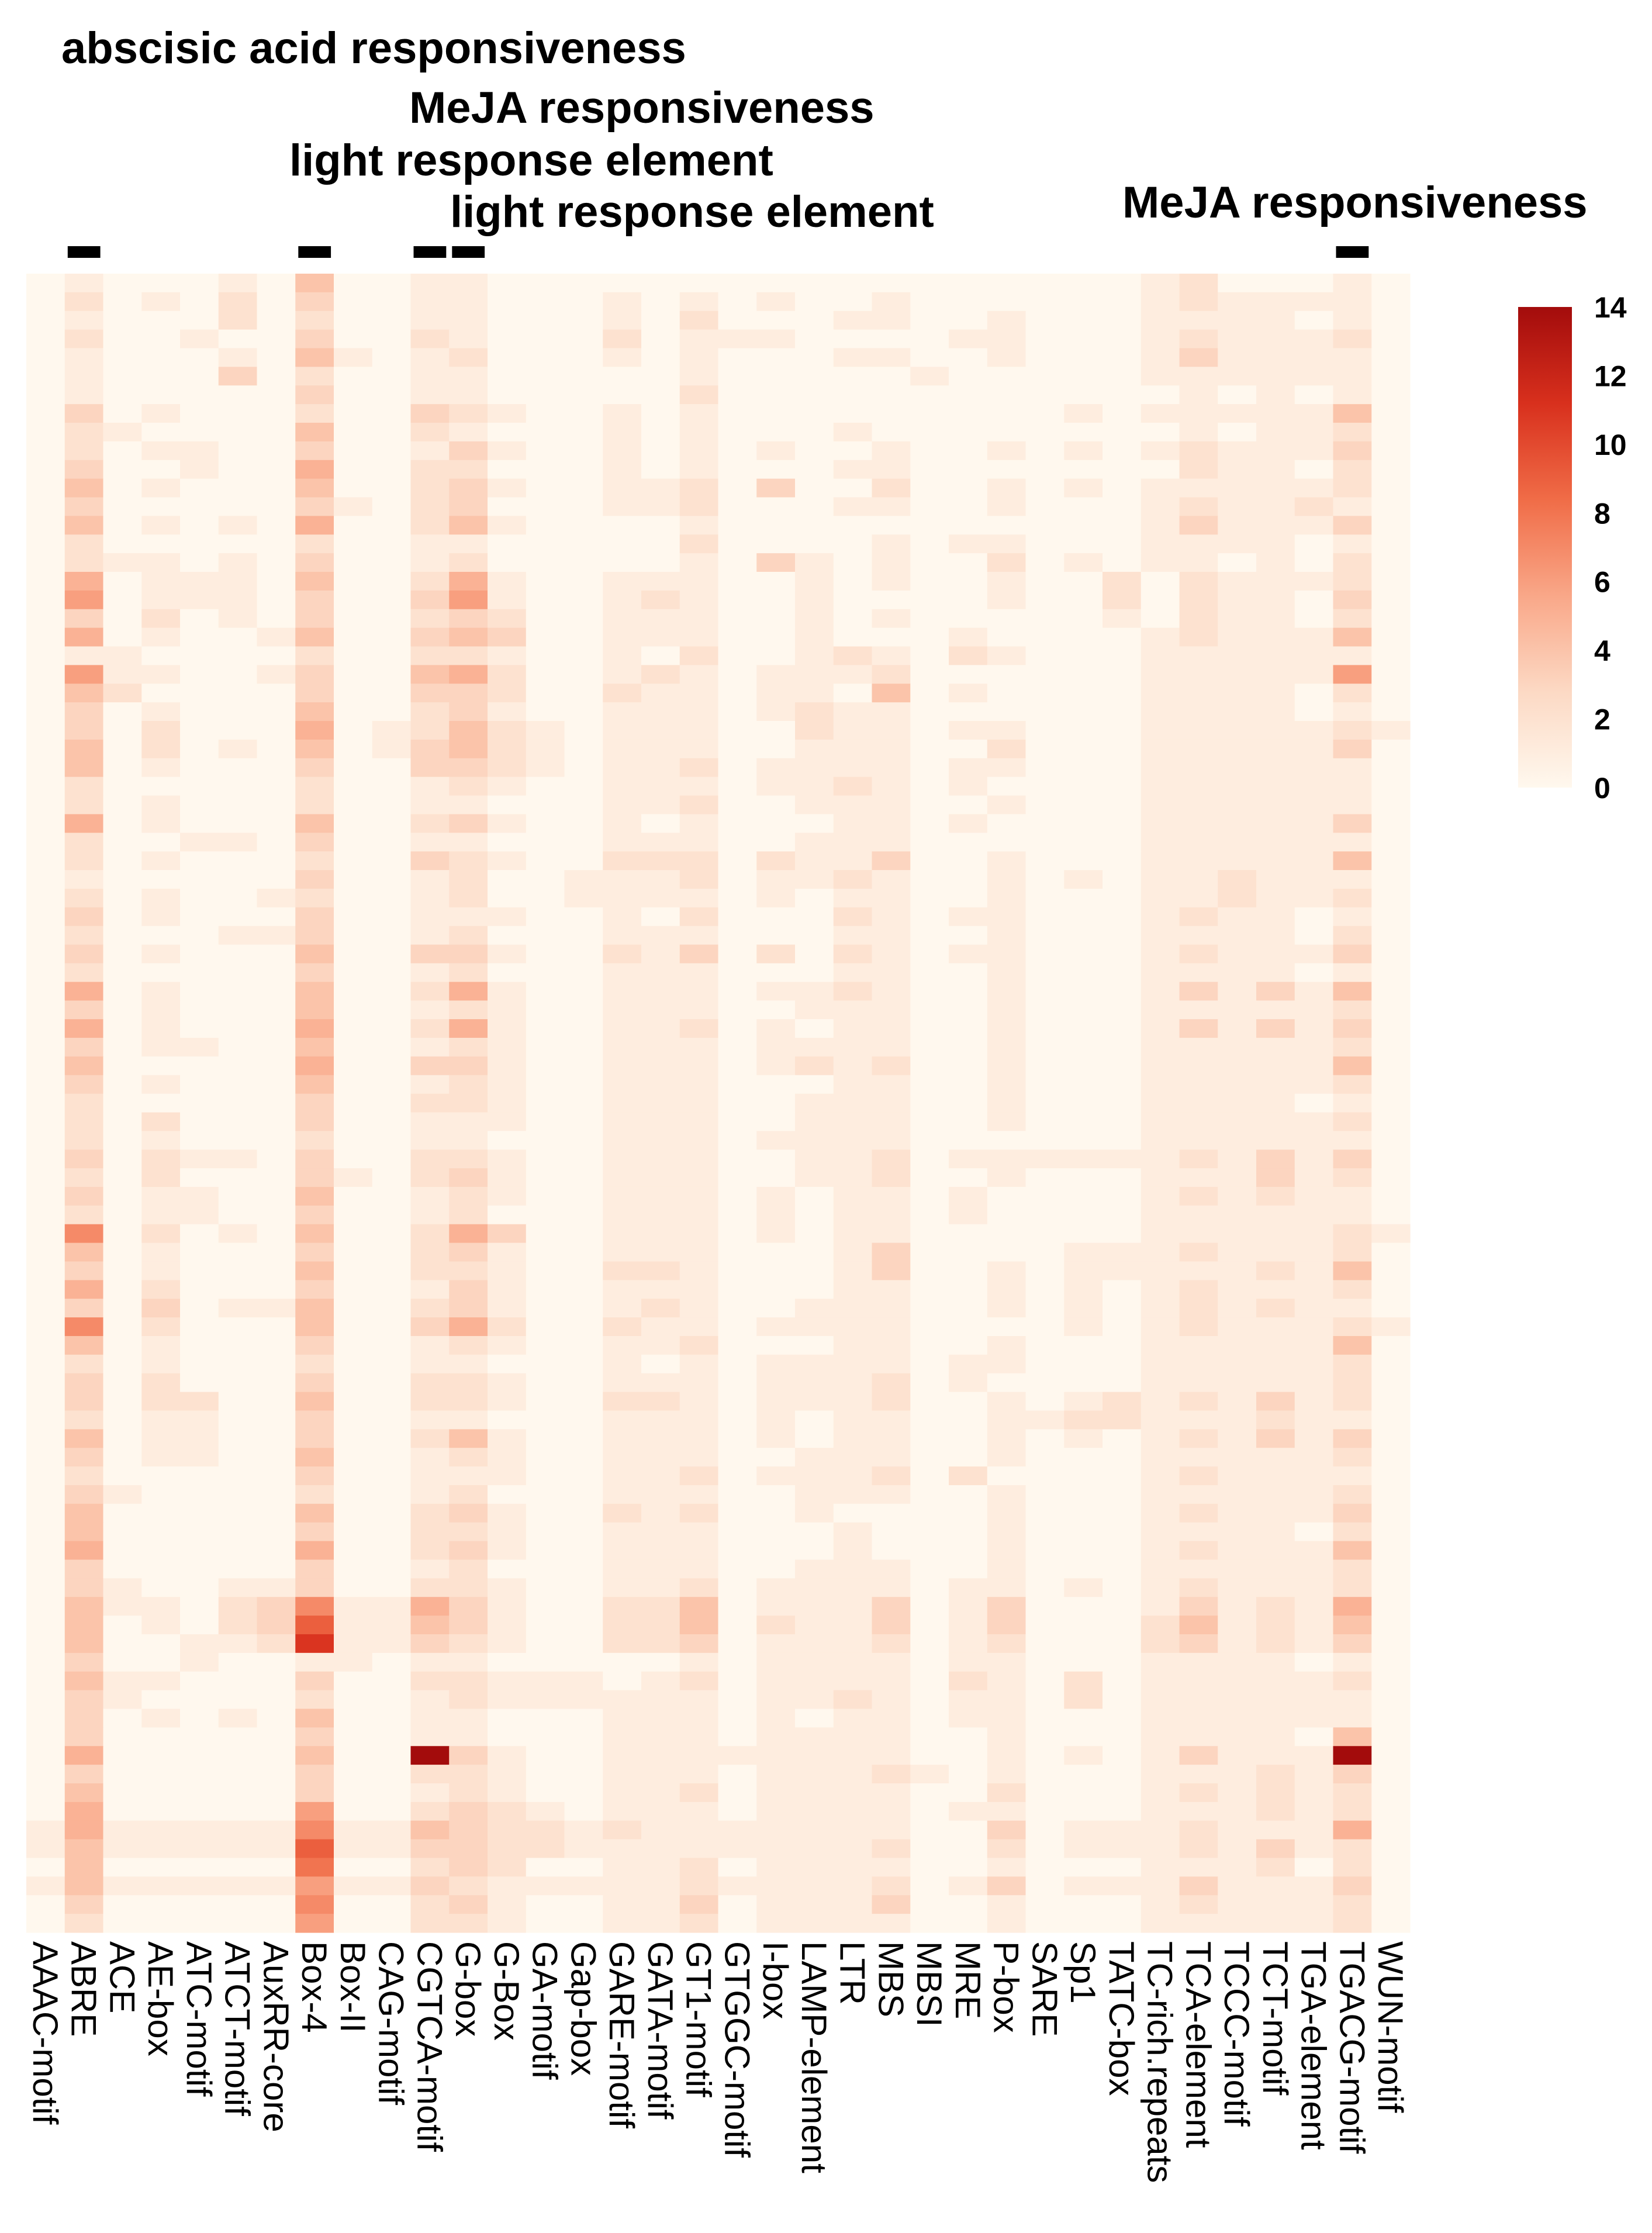 The height and width of the screenshot is (2233, 1652). Describe the element at coordinates (891, 1979) in the screenshot. I see `column-label: MBS` at that location.